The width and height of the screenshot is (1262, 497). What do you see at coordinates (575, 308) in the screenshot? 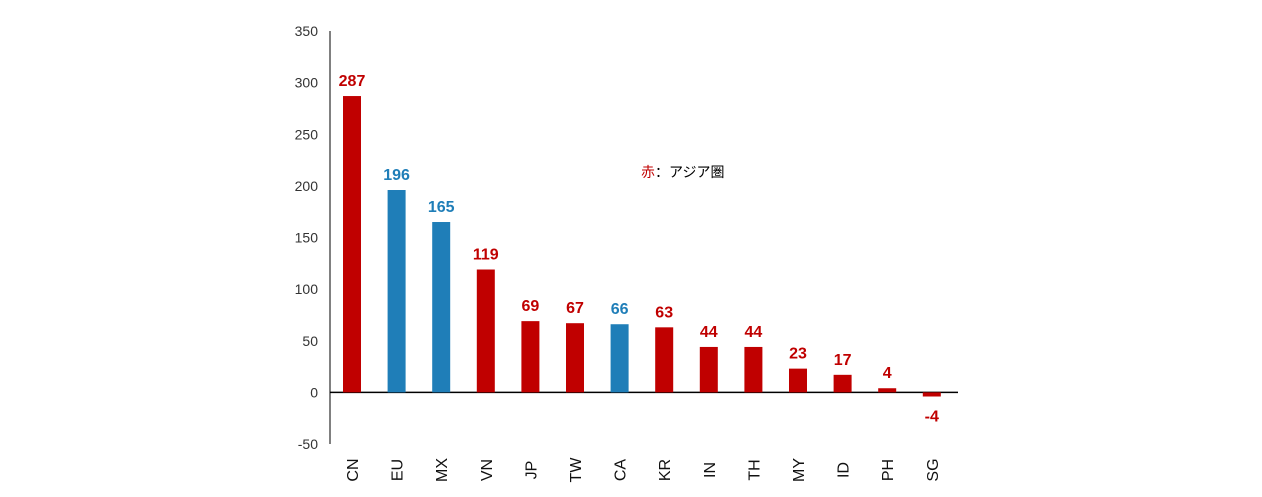
I see `data-label: 67` at bounding box center [575, 308].